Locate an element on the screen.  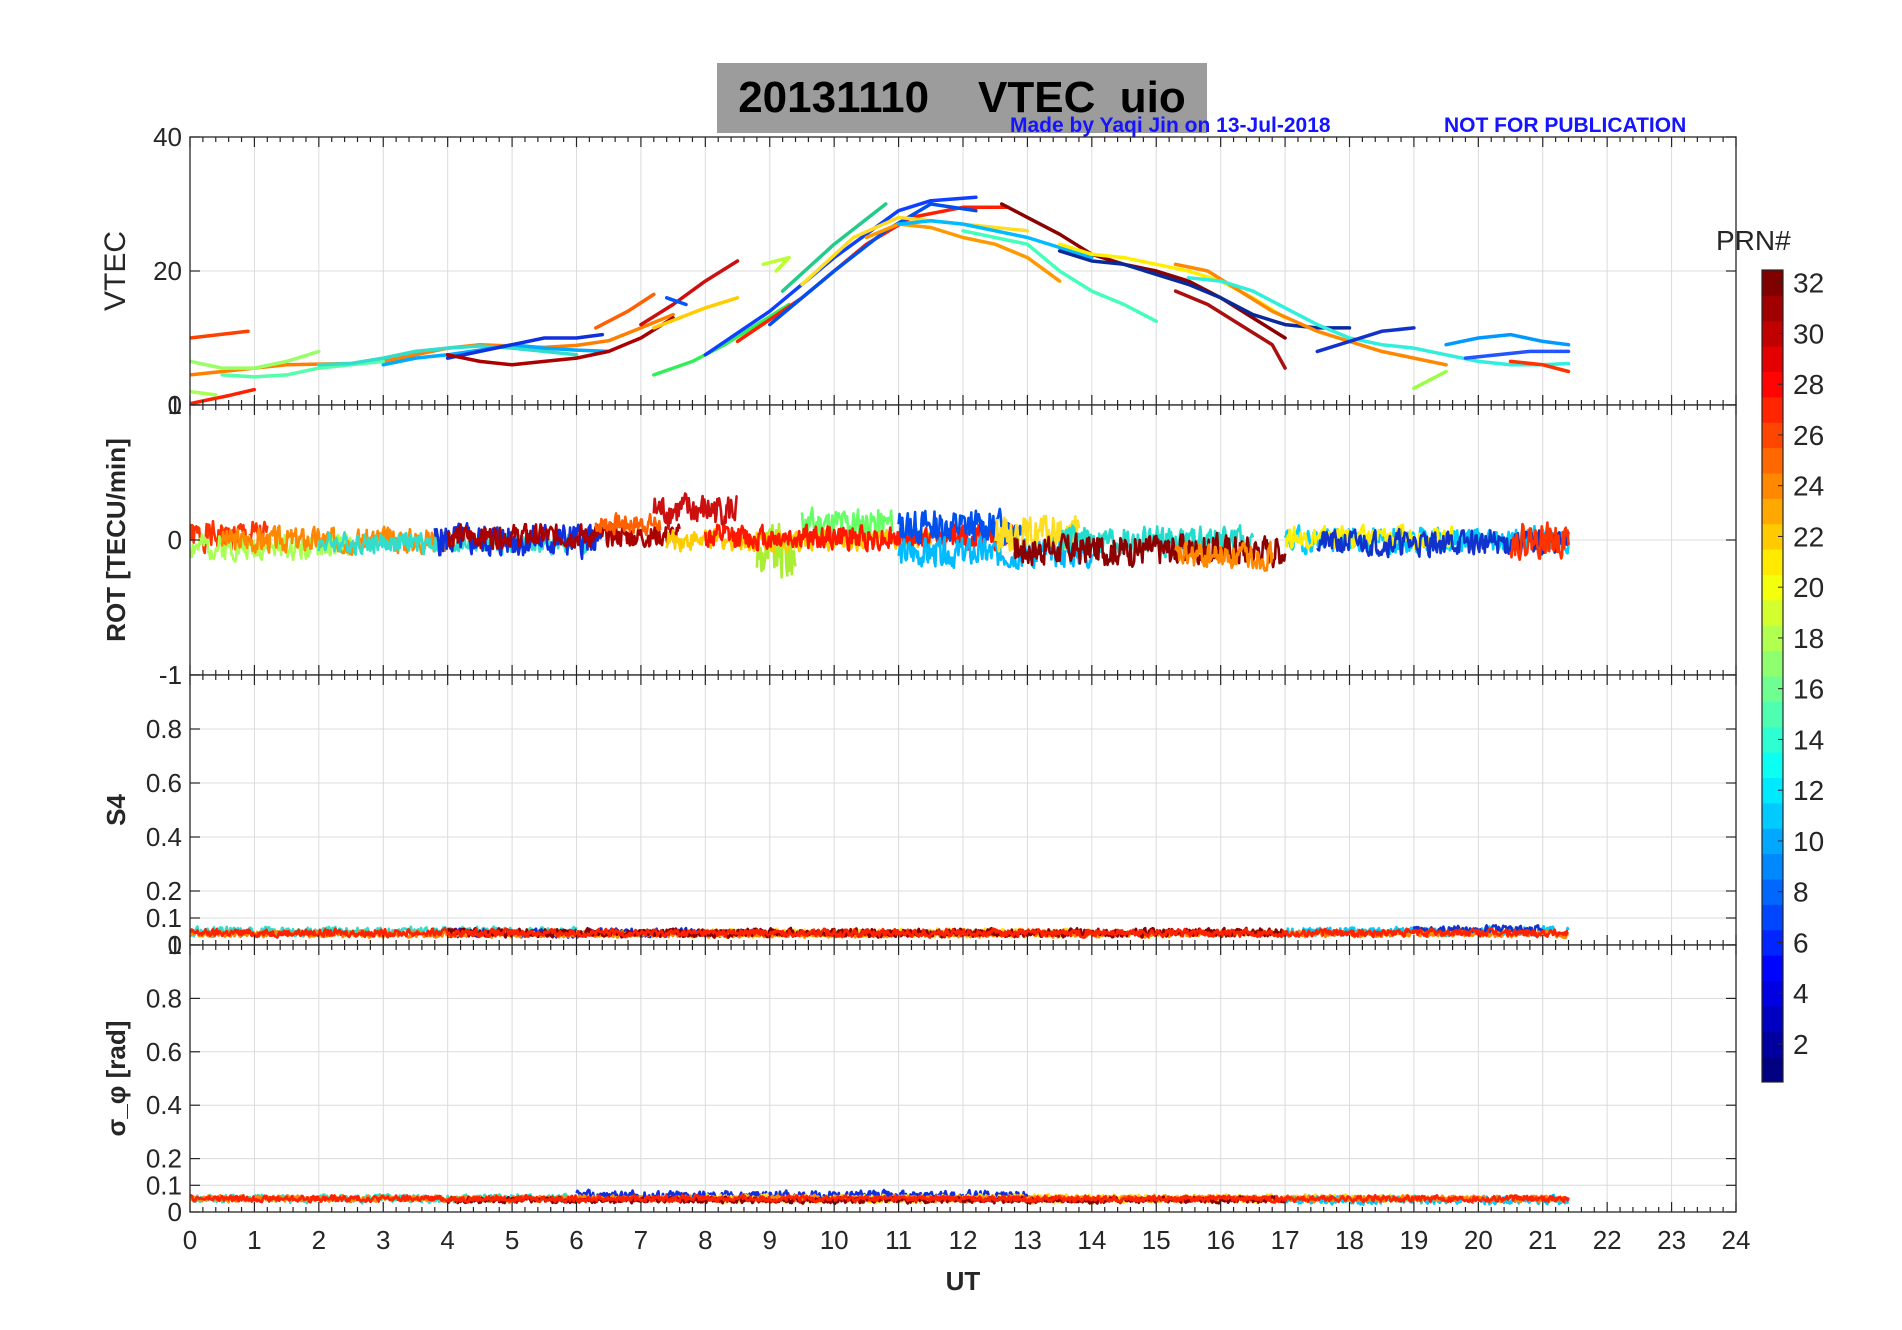
x-tick-label: 12 is located at coordinates (963, 1240).